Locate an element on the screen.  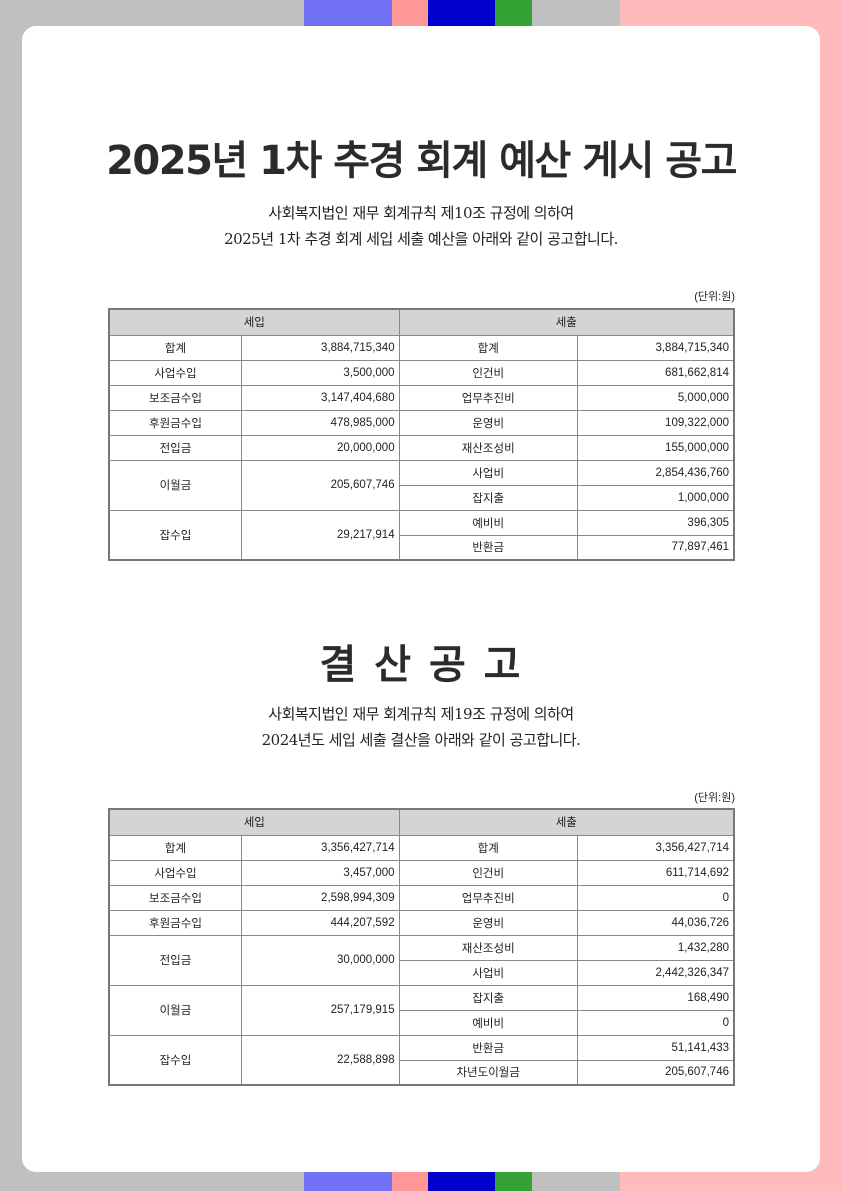
unit-label: (단위:원) is located at coordinates (714, 798).